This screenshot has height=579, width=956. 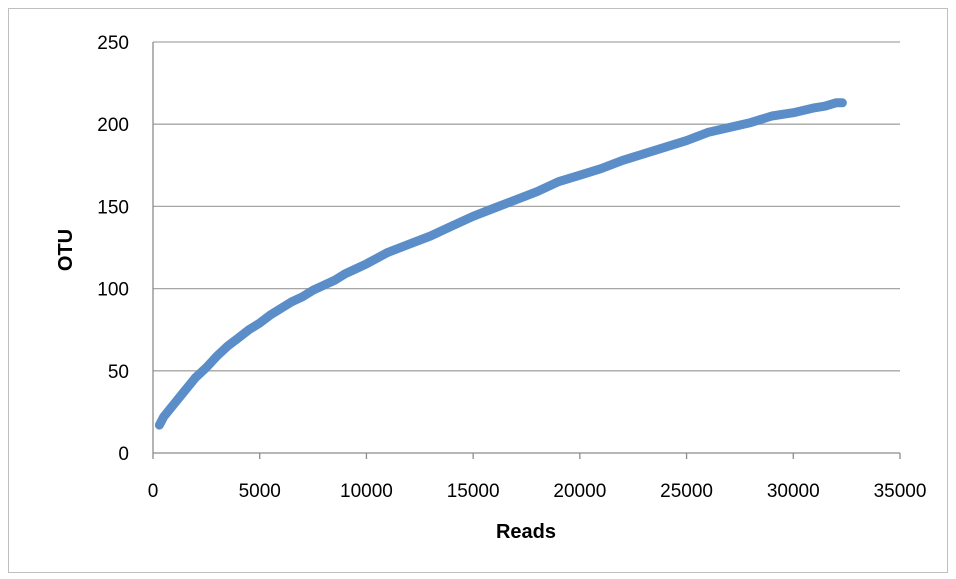 I want to click on x-tick-label: 35000, so click(x=900, y=491).